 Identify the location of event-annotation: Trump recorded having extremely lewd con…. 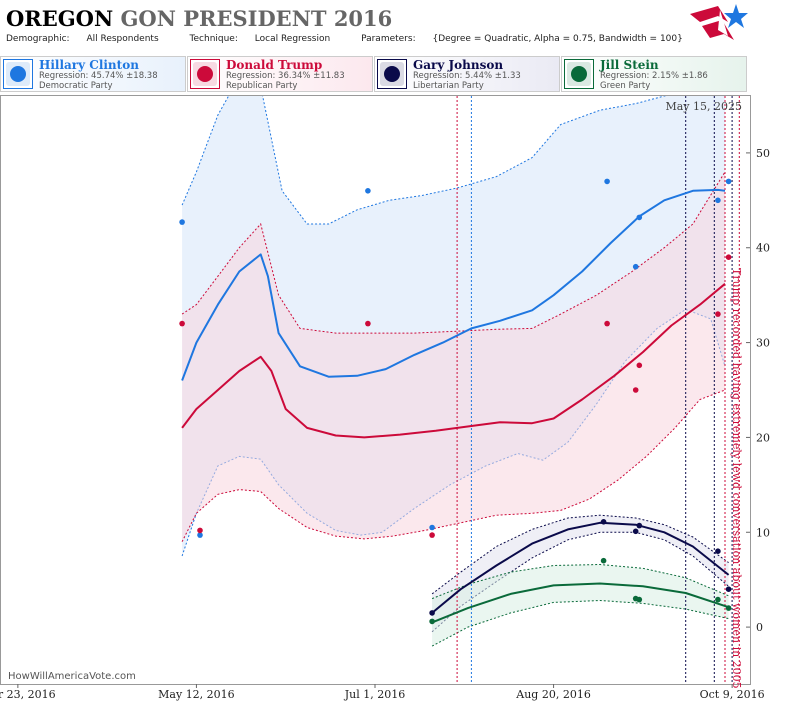
(736, 478).